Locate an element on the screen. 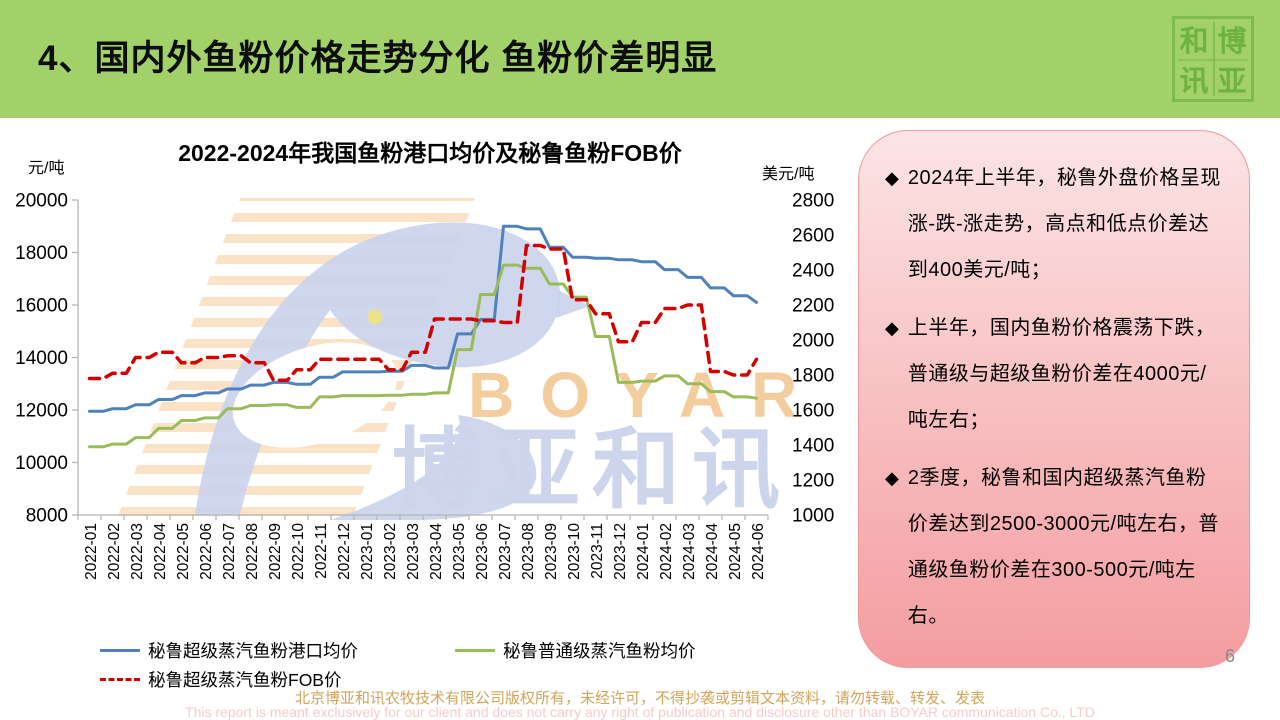  note-item: ◆ 上半年，国内鱼粉价格震荡下跌，普通级与超级鱼粉价差在4000元/吨左右； is located at coordinates (1055, 374).